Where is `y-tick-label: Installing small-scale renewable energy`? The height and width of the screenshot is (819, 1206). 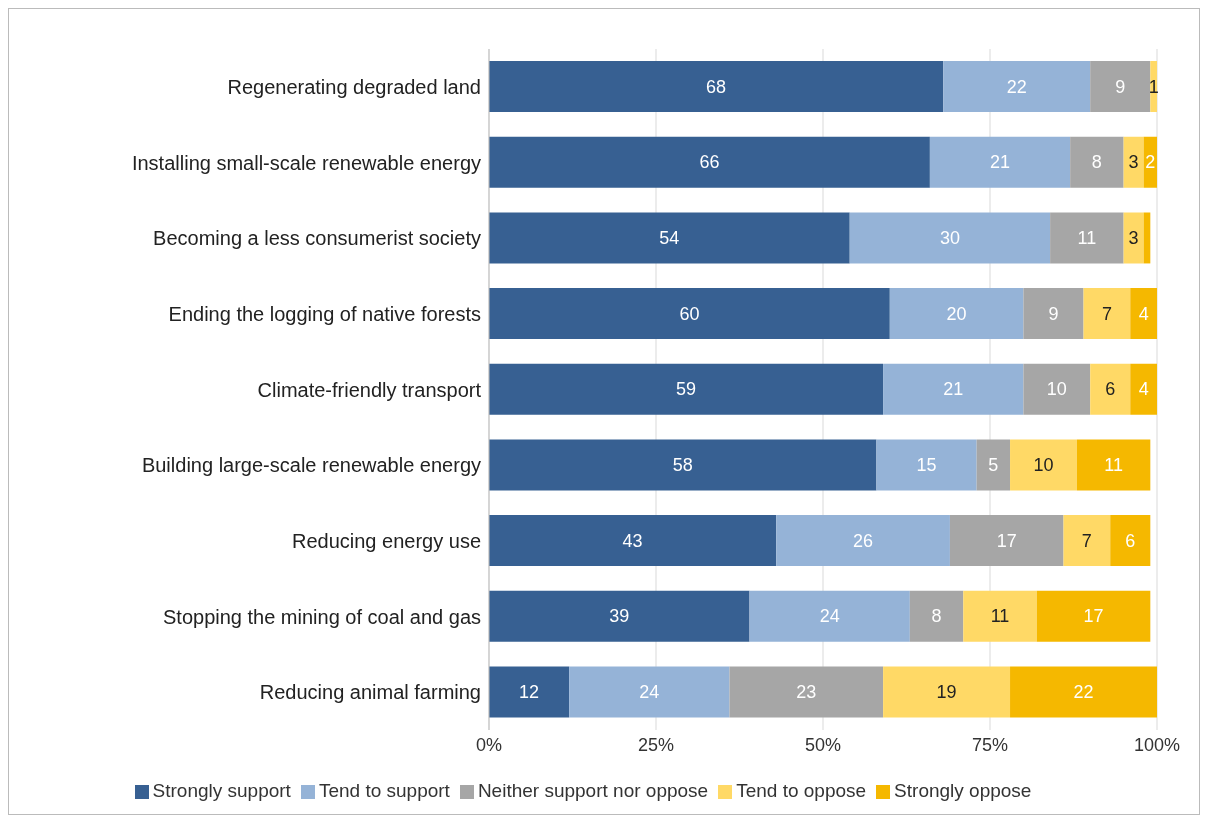 y-tick-label: Installing small-scale renewable energy is located at coordinates (306, 162).